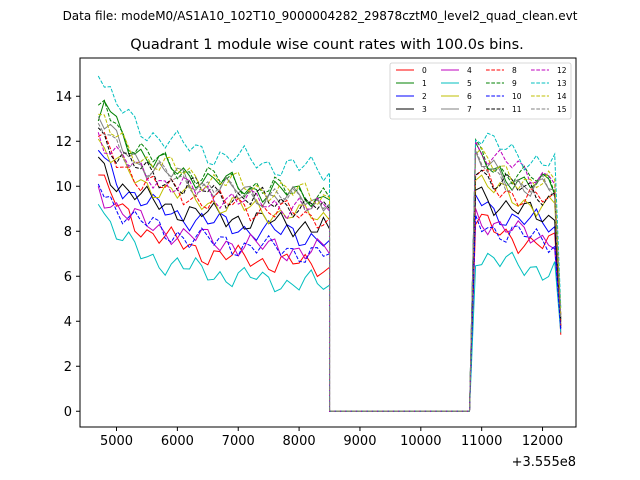  What do you see at coordinates (424, 109) in the screenshot?
I see `legend-label-3: 3` at bounding box center [424, 109].